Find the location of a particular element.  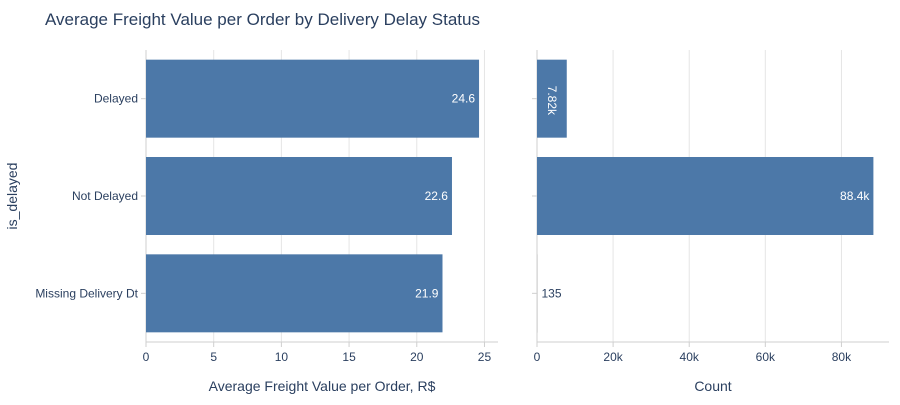

data-label: 88.4k is located at coordinates (855, 196).